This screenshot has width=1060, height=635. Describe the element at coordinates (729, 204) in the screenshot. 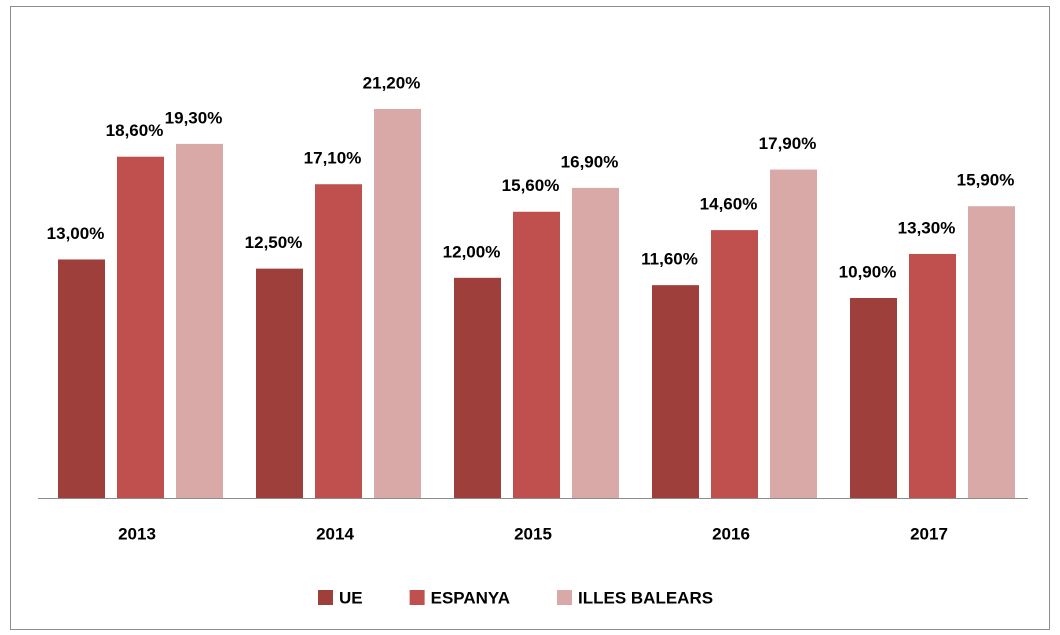

I see `value-label: 14,60%` at that location.